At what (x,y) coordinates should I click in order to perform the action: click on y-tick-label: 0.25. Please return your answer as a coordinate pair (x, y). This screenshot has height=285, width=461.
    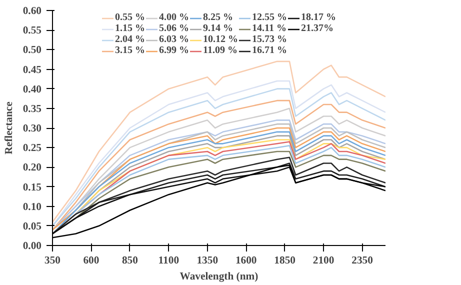
    Looking at the image, I should click on (32, 148).